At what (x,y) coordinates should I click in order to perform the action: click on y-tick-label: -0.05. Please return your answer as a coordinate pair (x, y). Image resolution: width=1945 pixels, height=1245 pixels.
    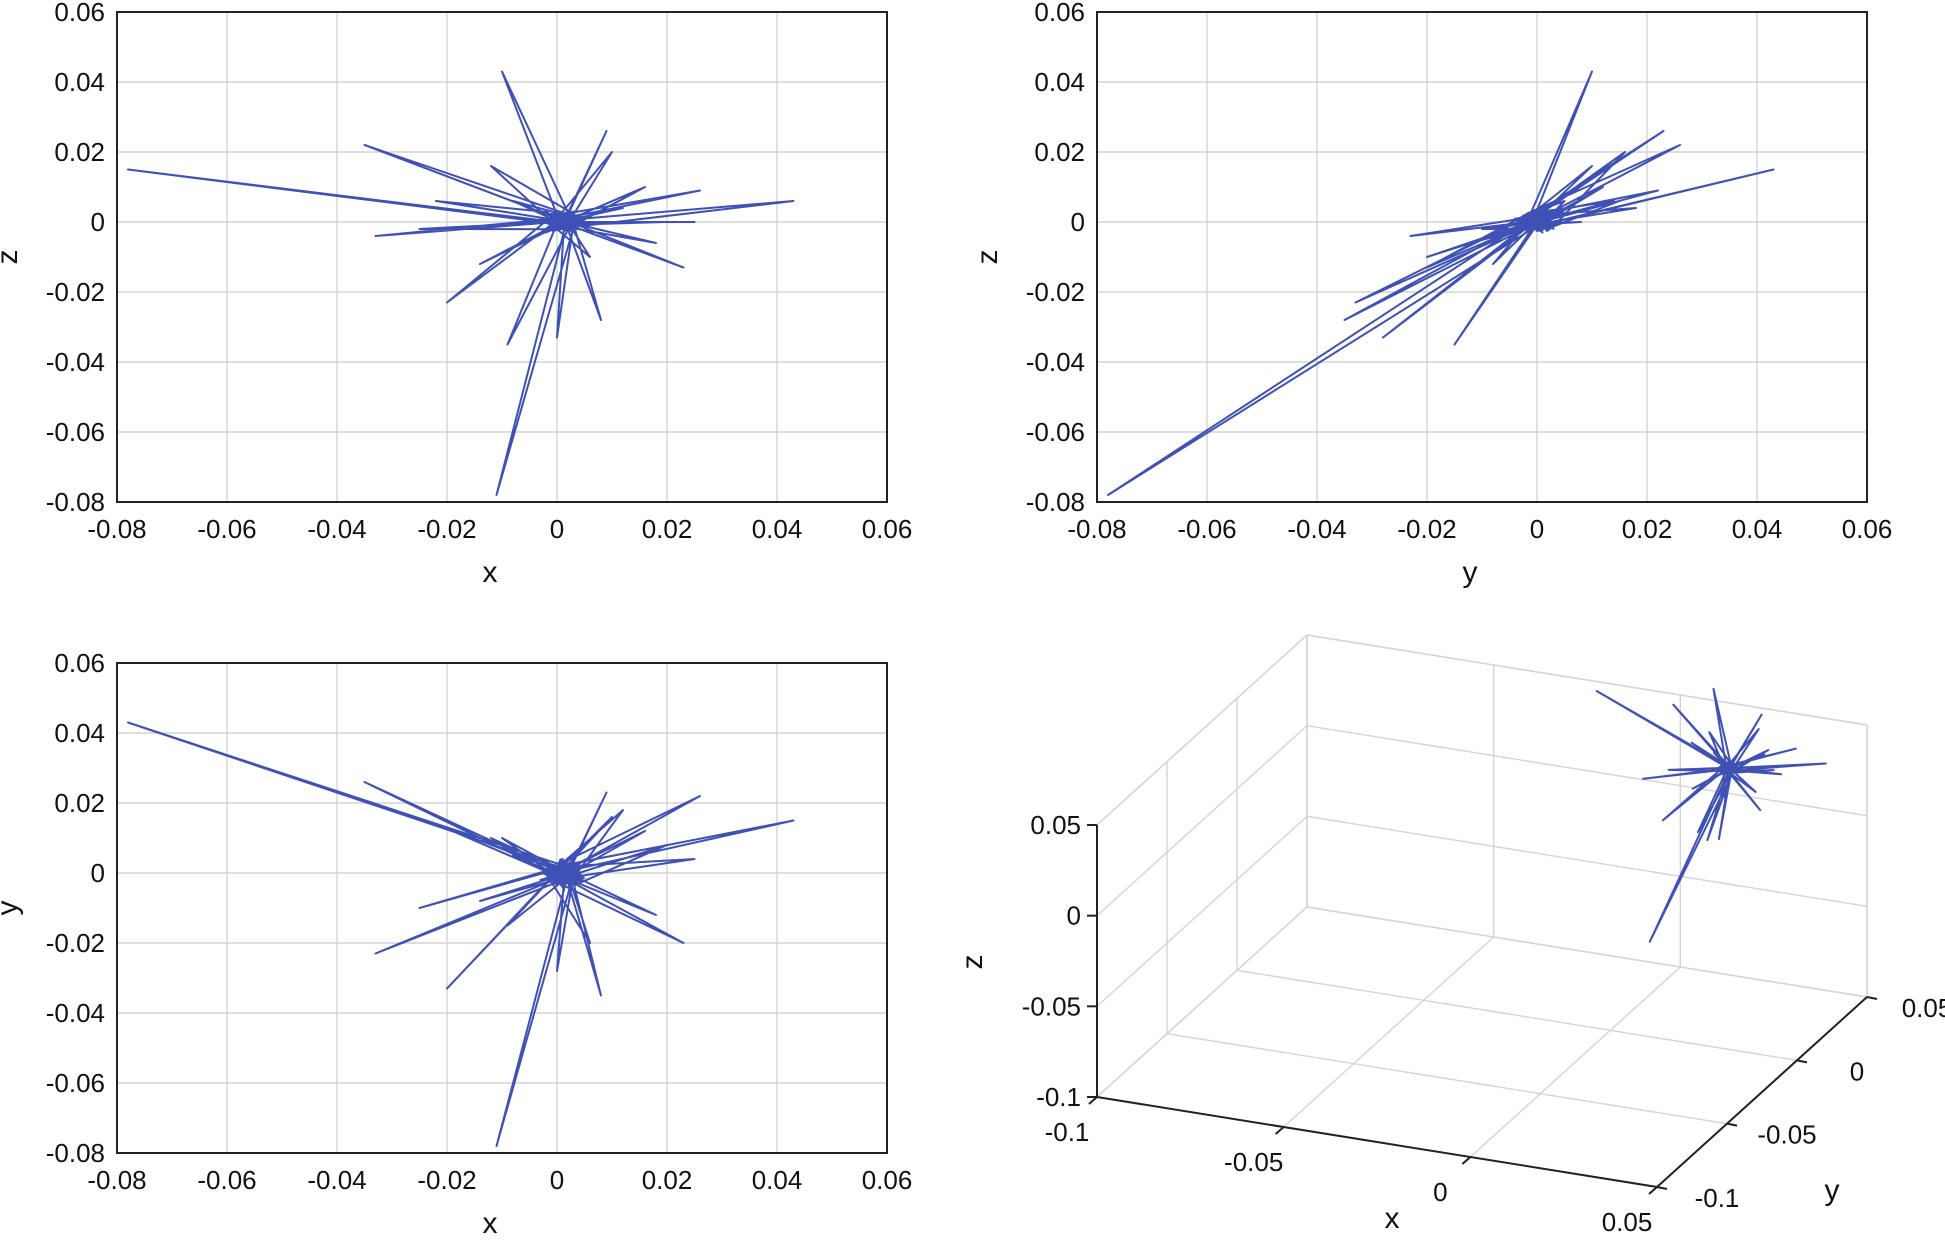
    Looking at the image, I should click on (1786, 1135).